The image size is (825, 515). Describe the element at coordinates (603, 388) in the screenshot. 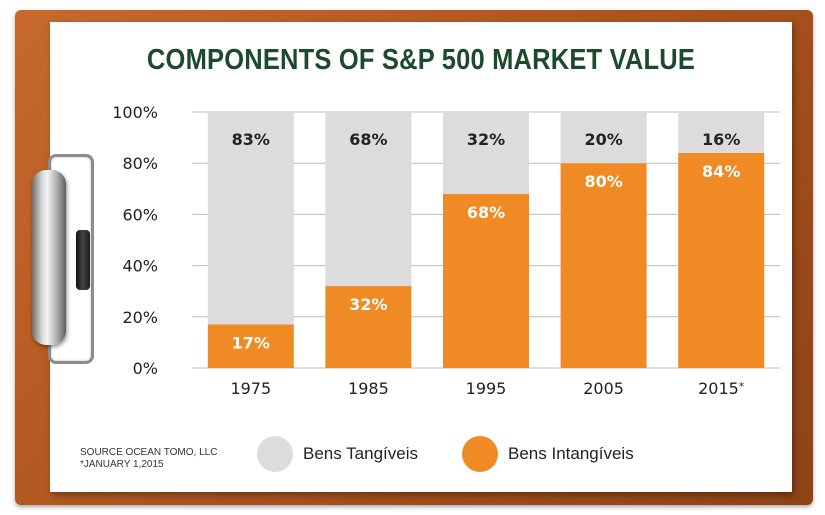

I see `x-tick-label: 2005` at that location.